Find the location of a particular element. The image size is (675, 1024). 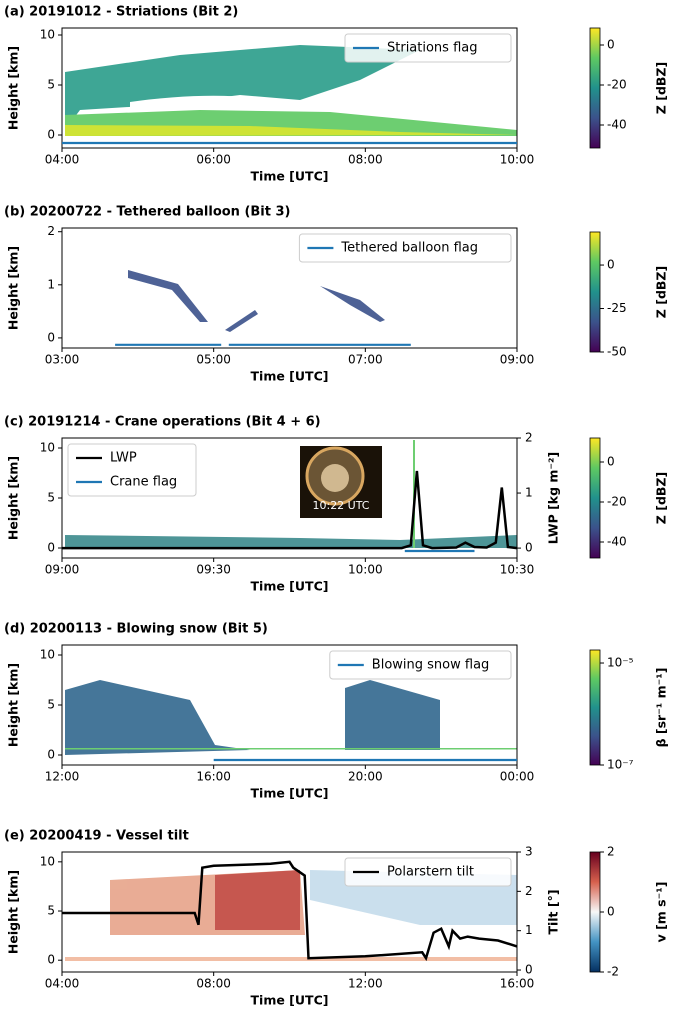

panel-title: (d) 20200113 - Blowing snow (Bit 5) is located at coordinates (136, 629).